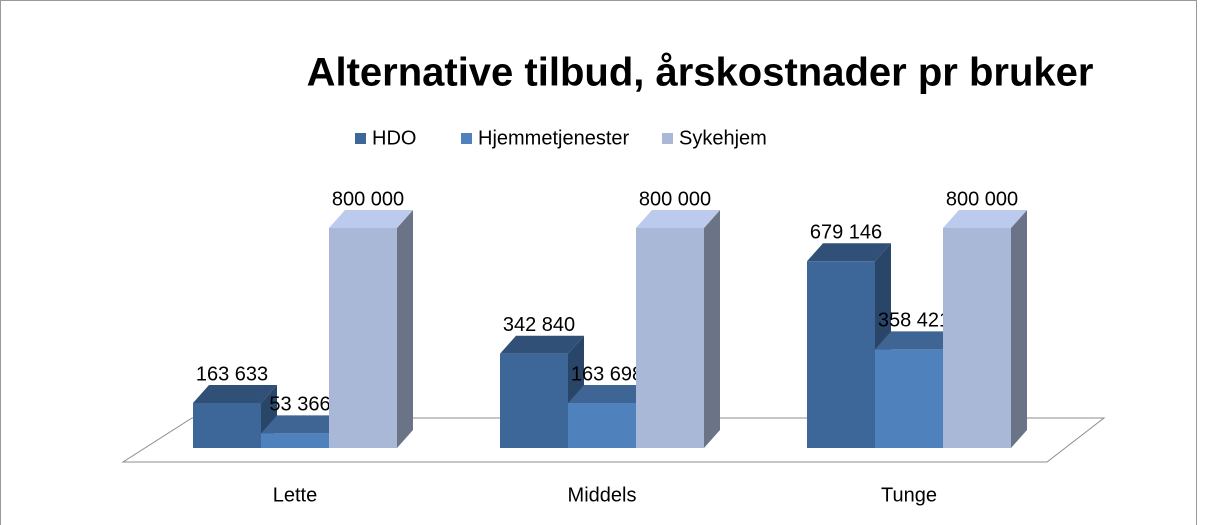  Describe the element at coordinates (723, 138) in the screenshot. I see `legend-label: Sykehjem` at that location.